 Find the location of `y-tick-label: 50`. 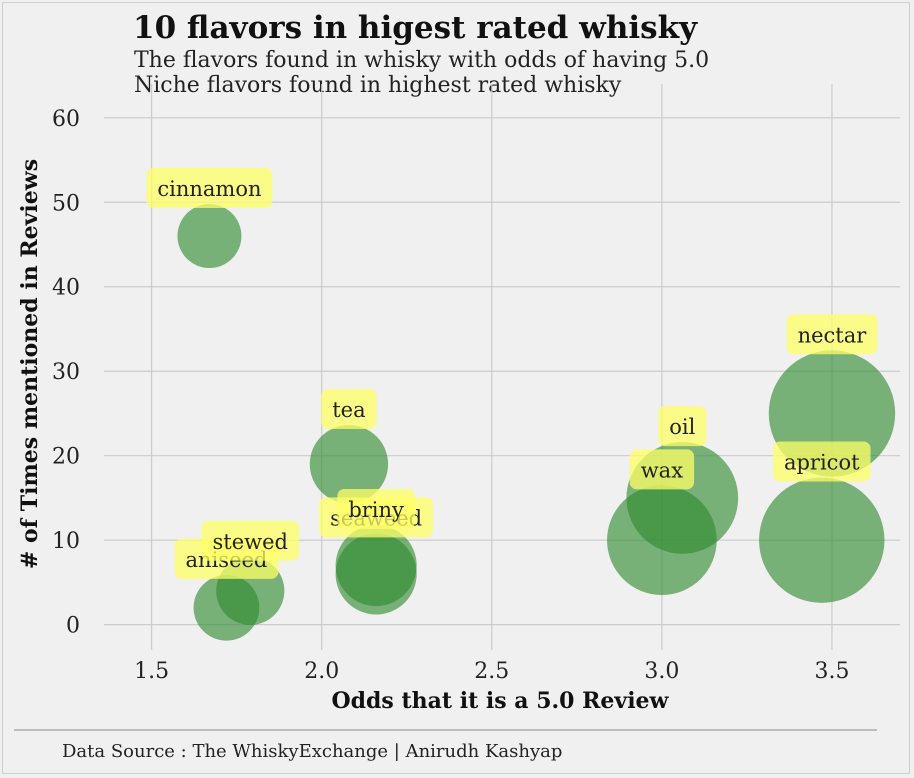

y-tick-label: 50 is located at coordinates (66, 203).